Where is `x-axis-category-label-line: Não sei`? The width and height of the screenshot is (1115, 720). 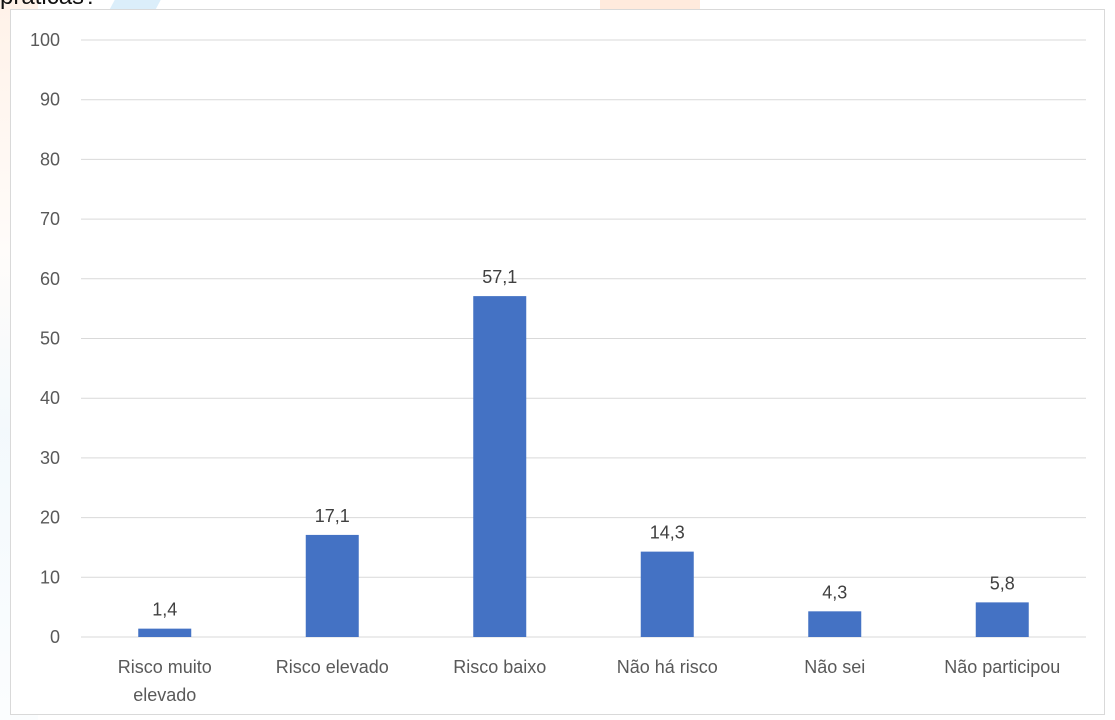
x-axis-category-label-line: Não sei is located at coordinates (834, 667).